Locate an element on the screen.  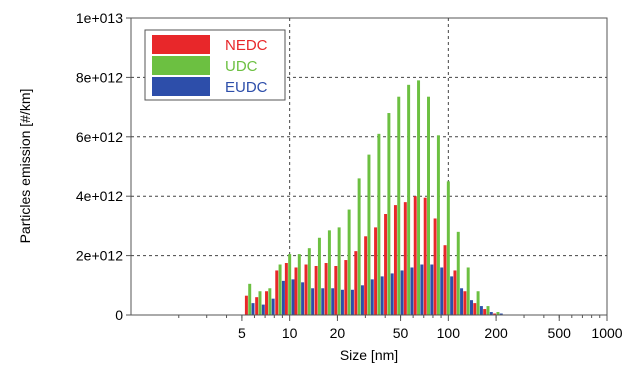
legend-label-eudc: EUDC is located at coordinates (246, 87).